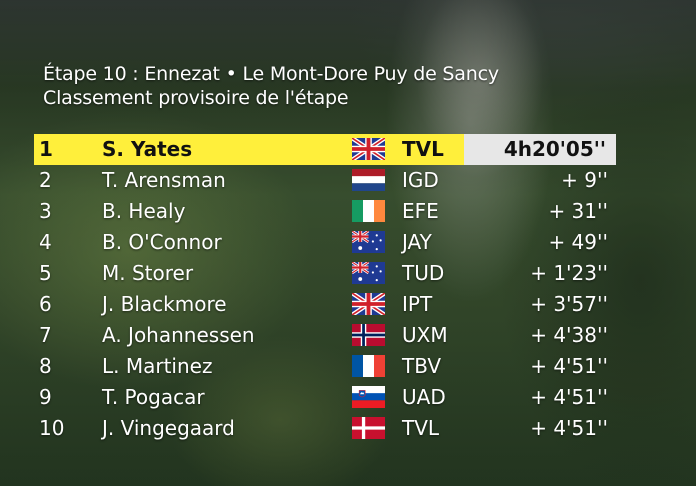  Describe the element at coordinates (417, 304) in the screenshot. I see `team-code: IPT` at that location.